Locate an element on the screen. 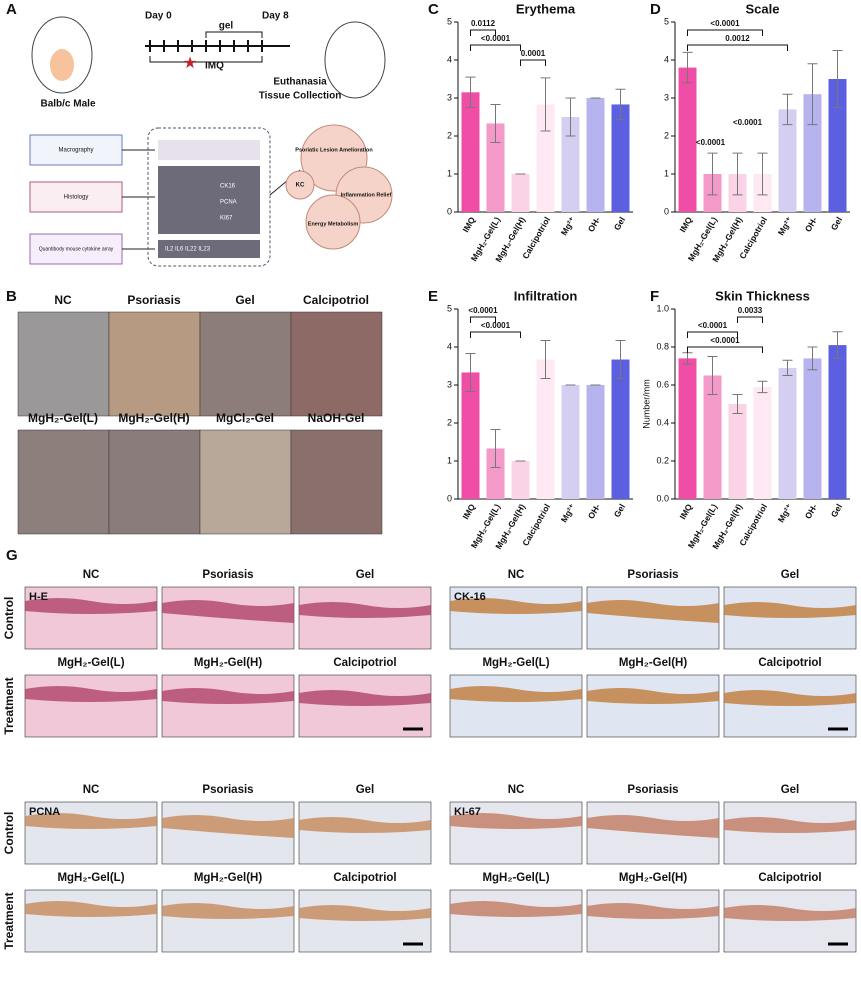  photo-label: Gel is located at coordinates (244, 300).